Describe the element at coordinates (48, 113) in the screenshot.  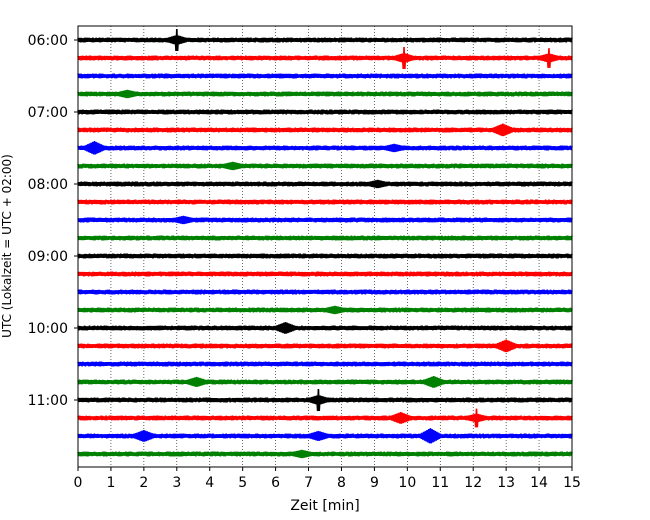
I see `y-tick-label-1: 07:00` at that location.